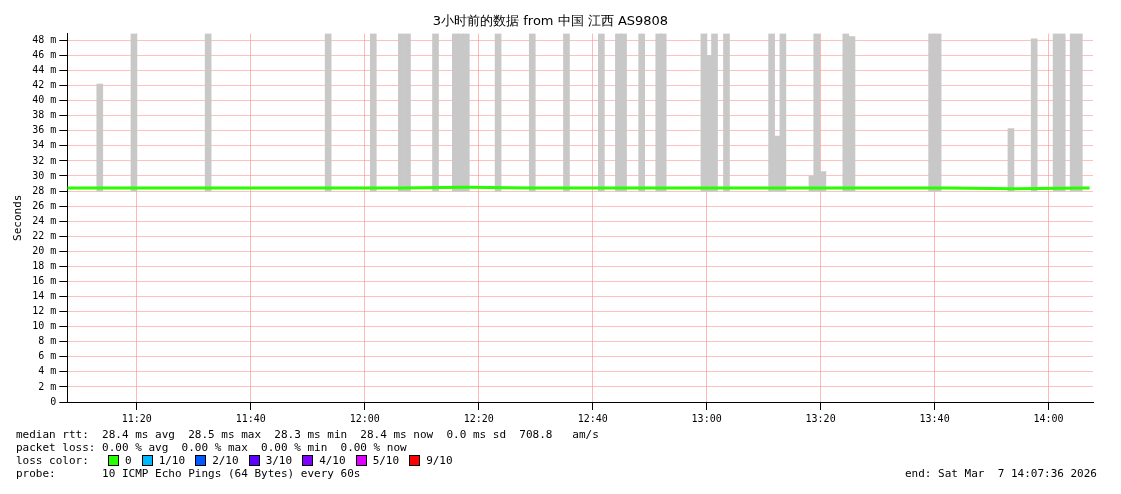 The image size is (1121, 494). I want to click on y-tick-label: 26 m, so click(44, 205).